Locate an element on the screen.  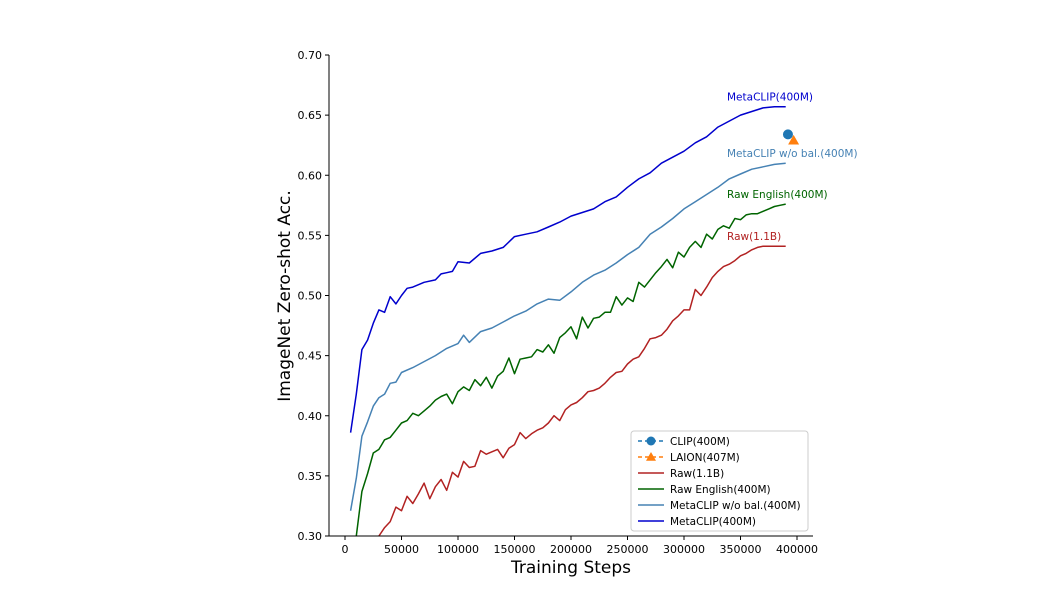
points-layer is located at coordinates (791, 137).